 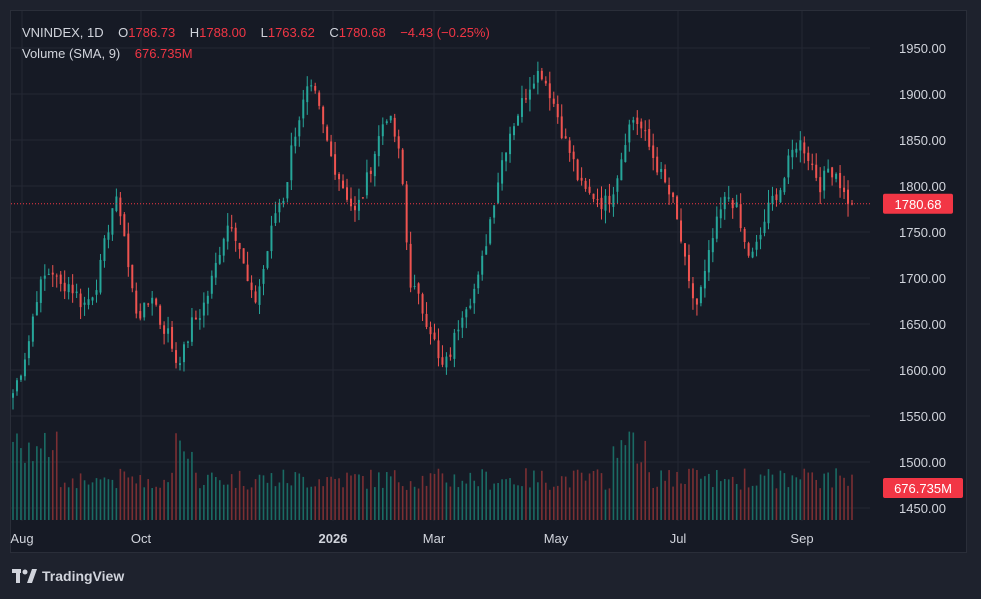 I want to click on low-value: 1763.62, so click(x=291, y=32).